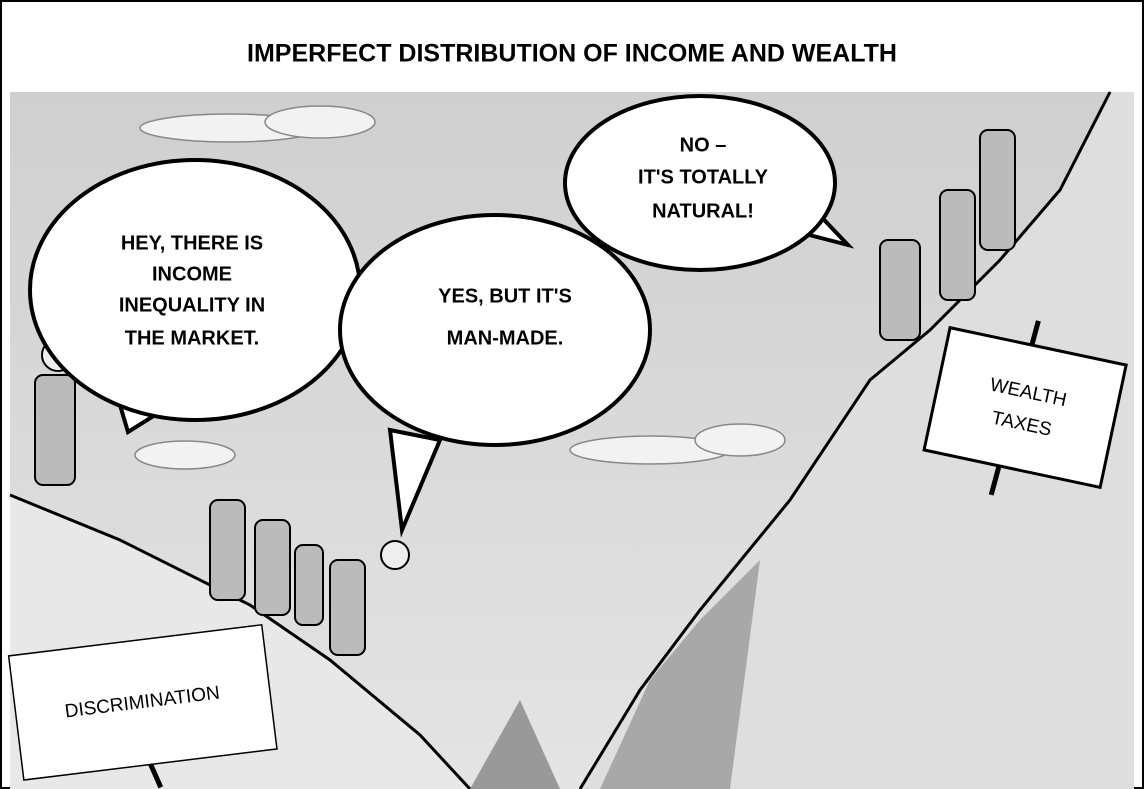 This screenshot has height=789, width=1144. I want to click on sign: WEALTH TAXES, so click(1025, 408).